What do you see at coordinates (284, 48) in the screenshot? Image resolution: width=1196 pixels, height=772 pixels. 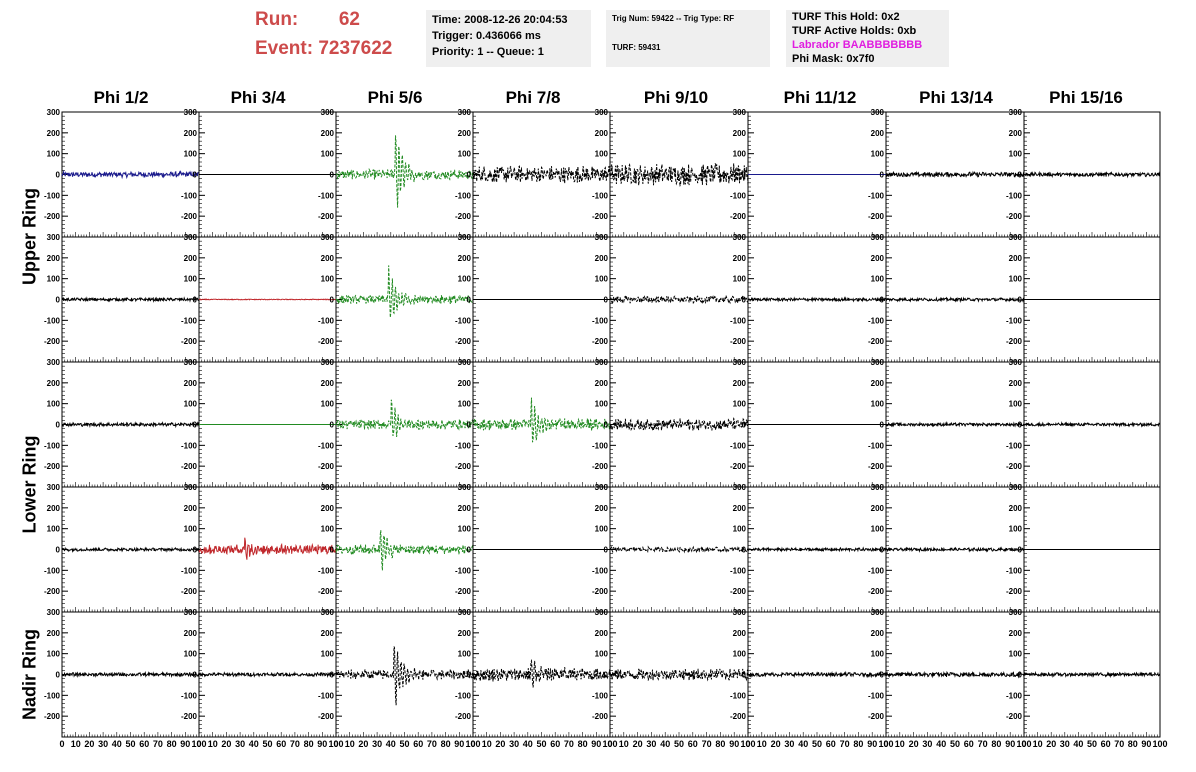 I see `event-label: Event:` at bounding box center [284, 48].